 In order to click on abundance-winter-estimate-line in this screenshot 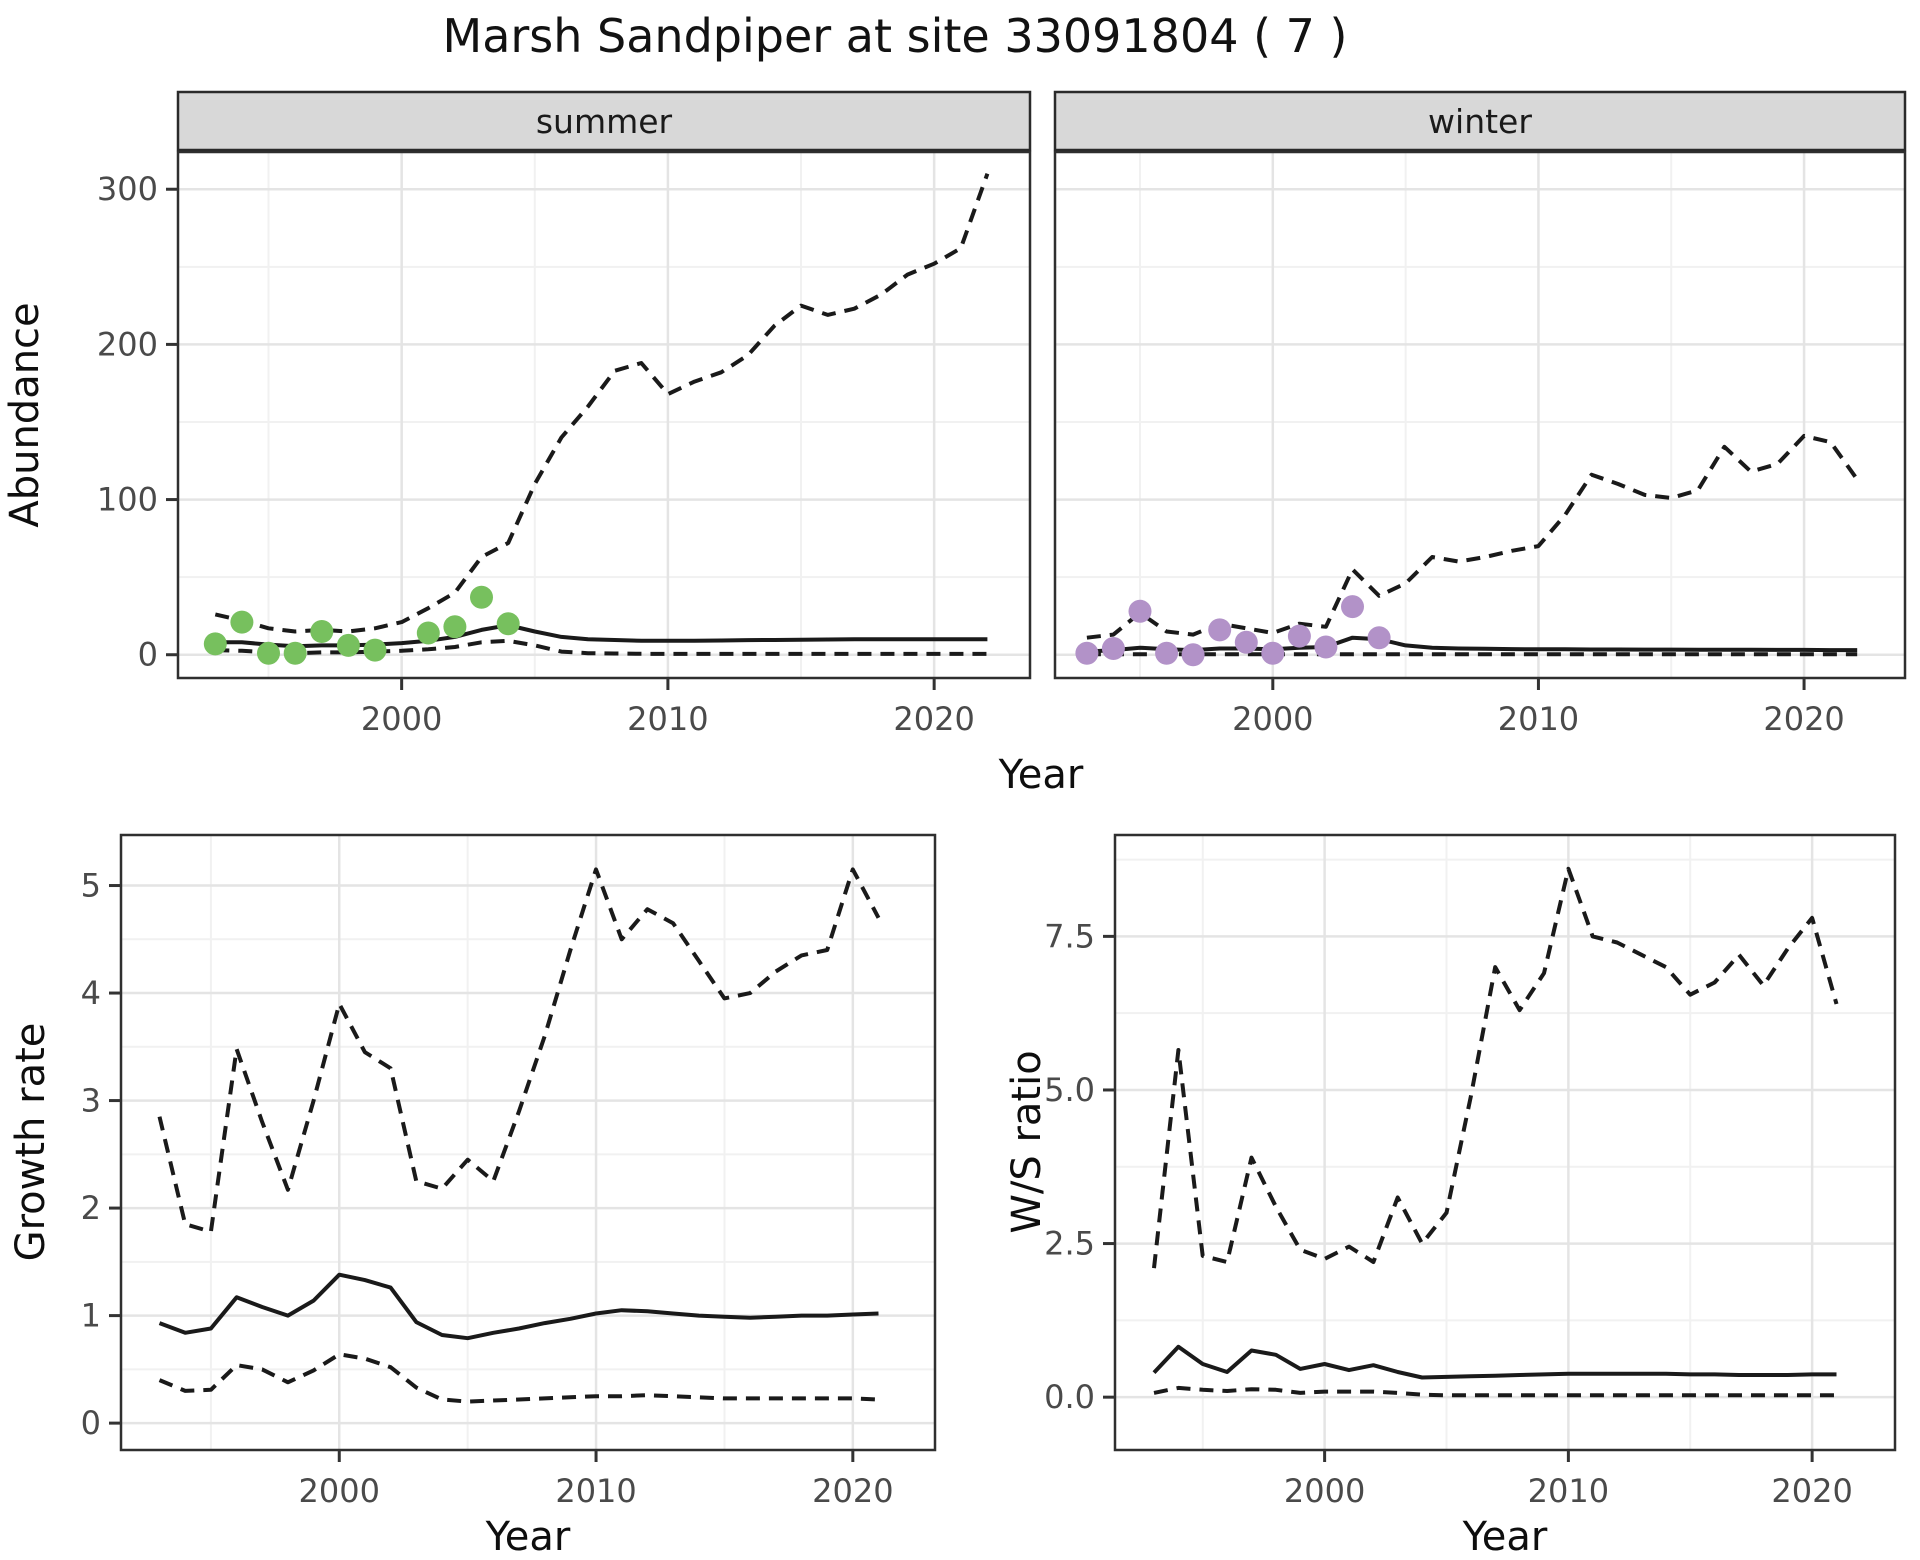, I will do `click(1472, 644)`.